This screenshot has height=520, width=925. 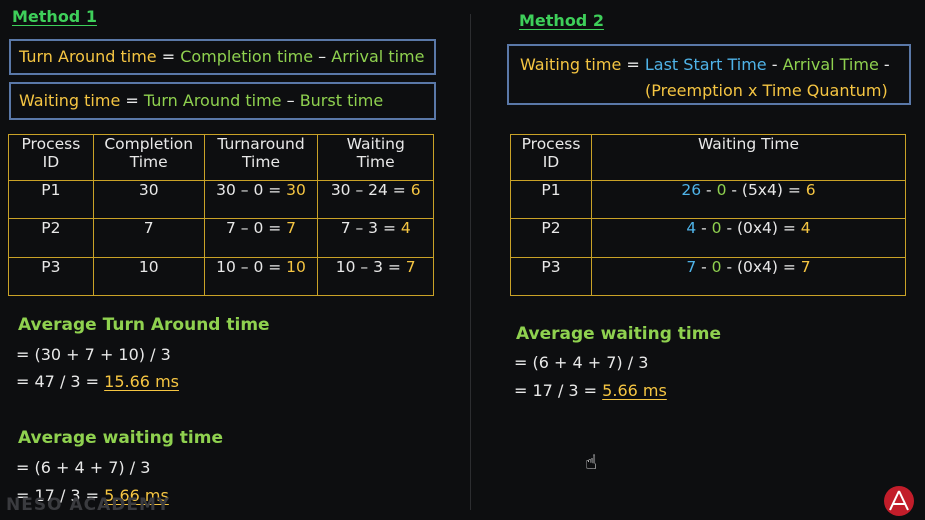 What do you see at coordinates (591, 462) in the screenshot?
I see `mouse-cursor-icon: ☝` at bounding box center [591, 462].